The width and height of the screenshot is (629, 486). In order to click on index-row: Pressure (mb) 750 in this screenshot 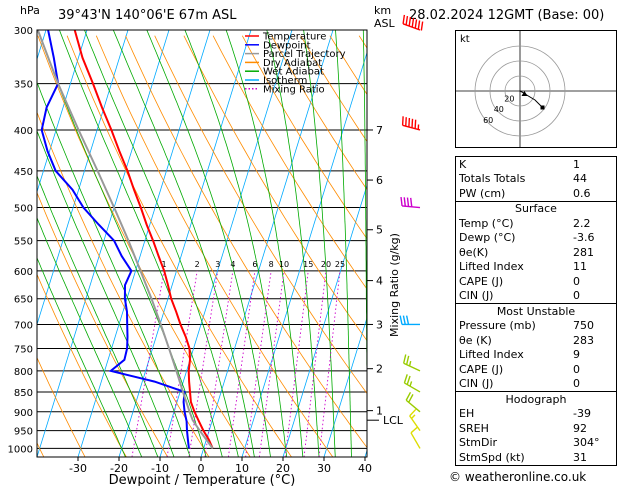, I will do `click(536, 325)`.